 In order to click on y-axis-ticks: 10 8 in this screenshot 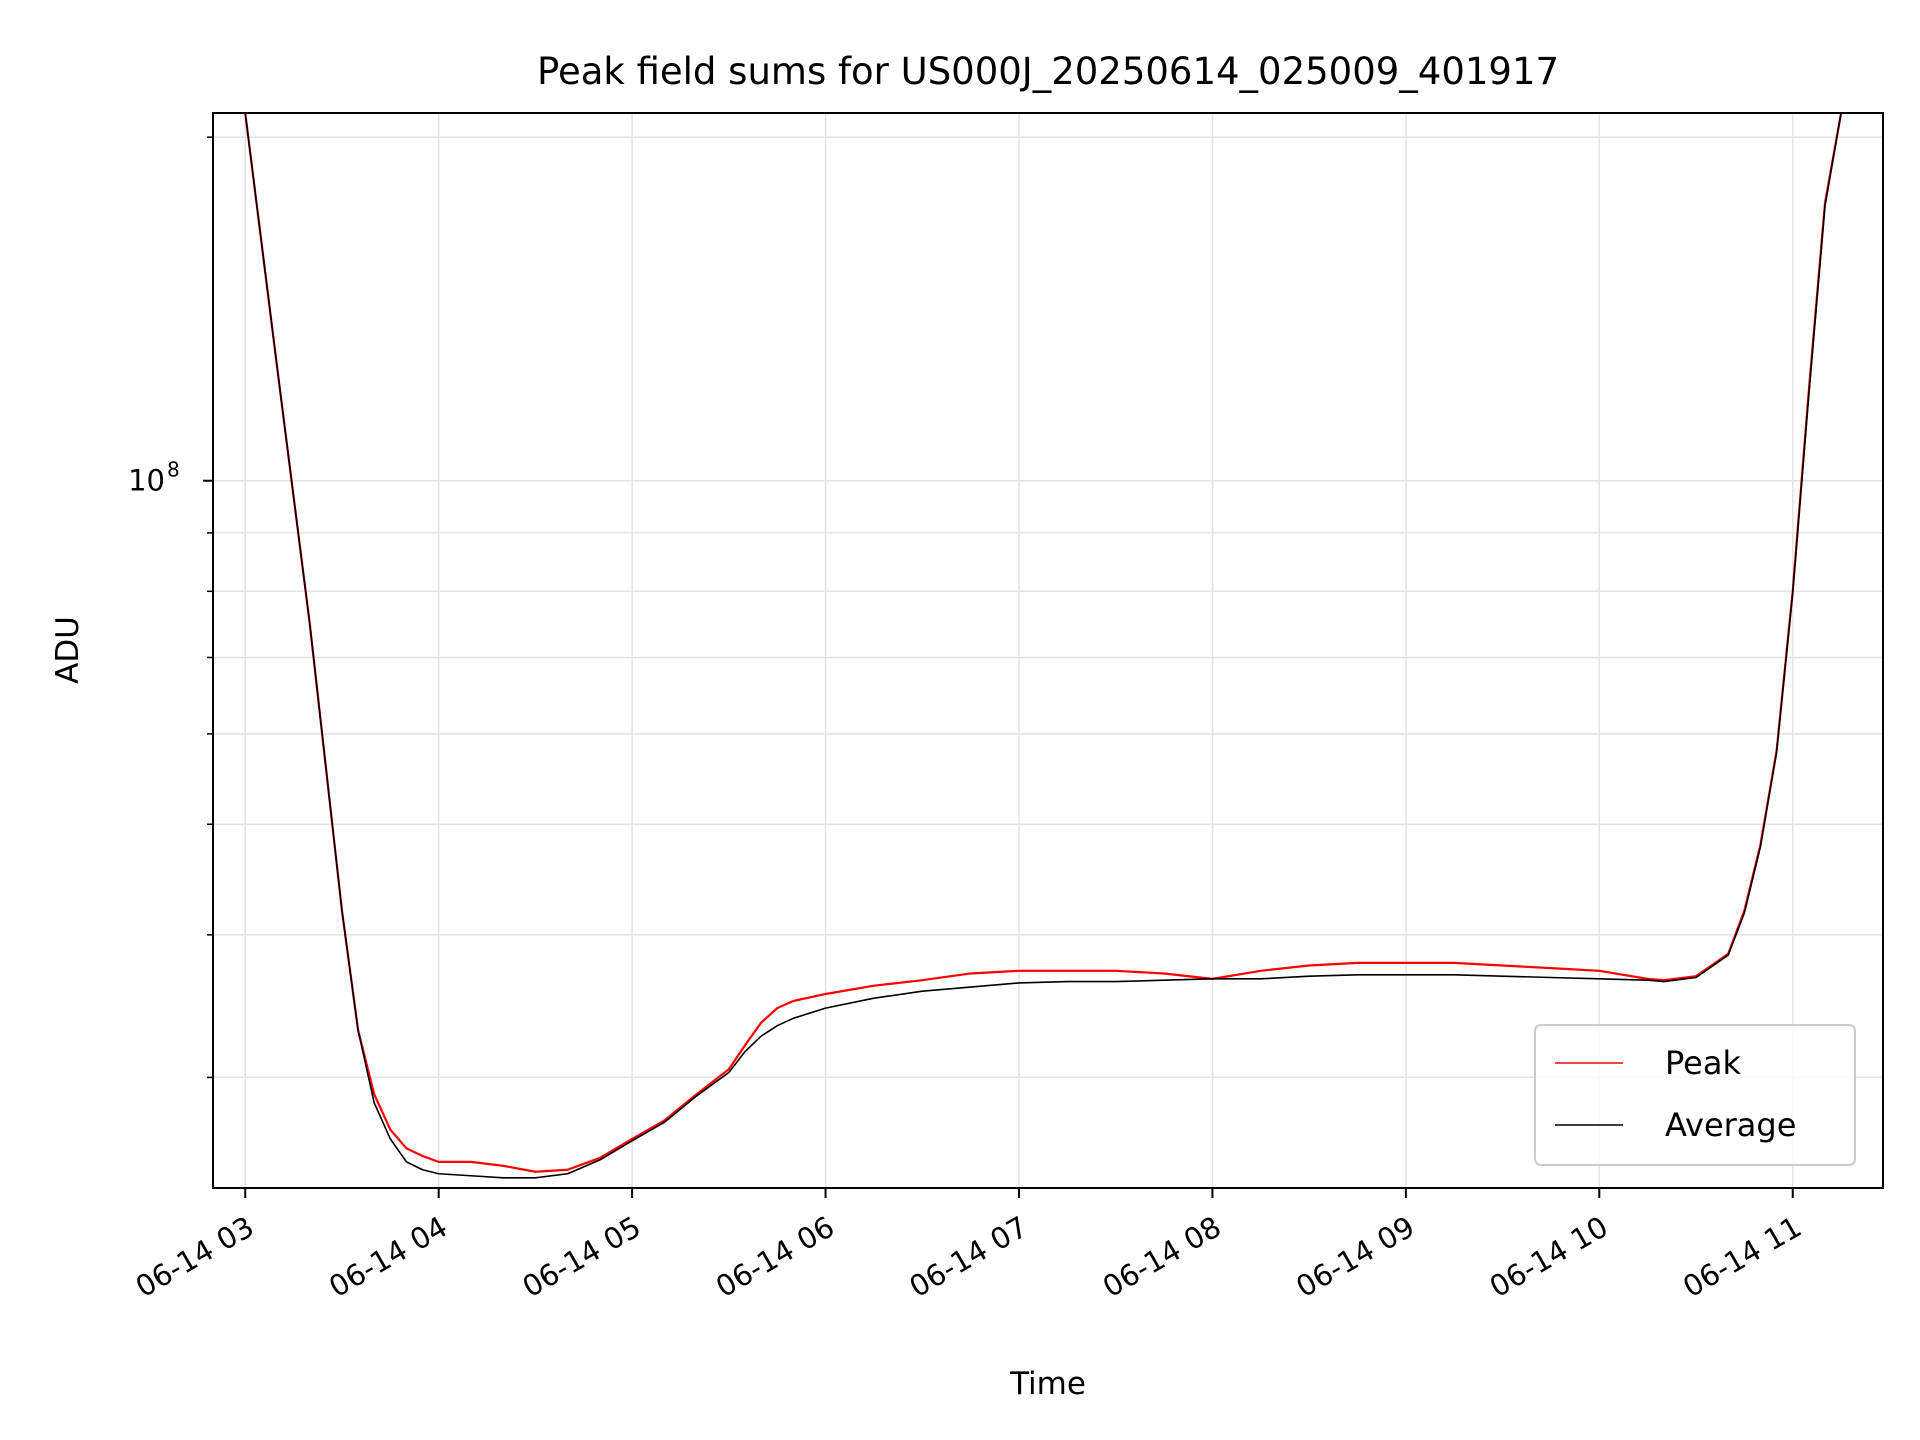, I will do `click(170, 607)`.